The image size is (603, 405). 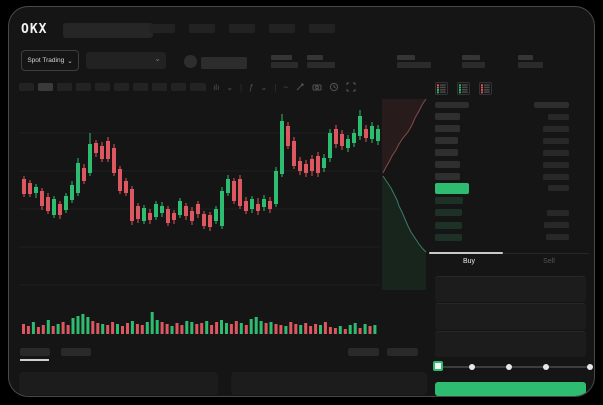 What do you see at coordinates (251, 87) in the screenshot?
I see `indicators-icon: ƒ` at bounding box center [251, 87].